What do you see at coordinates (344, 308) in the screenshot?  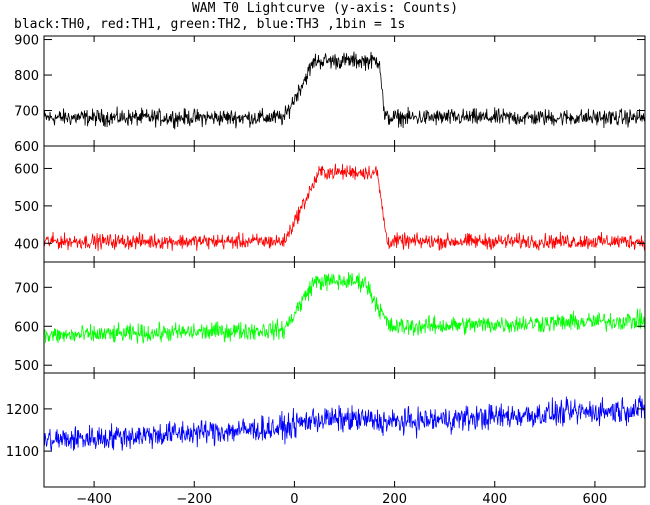 I see `series-line-th2` at bounding box center [344, 308].